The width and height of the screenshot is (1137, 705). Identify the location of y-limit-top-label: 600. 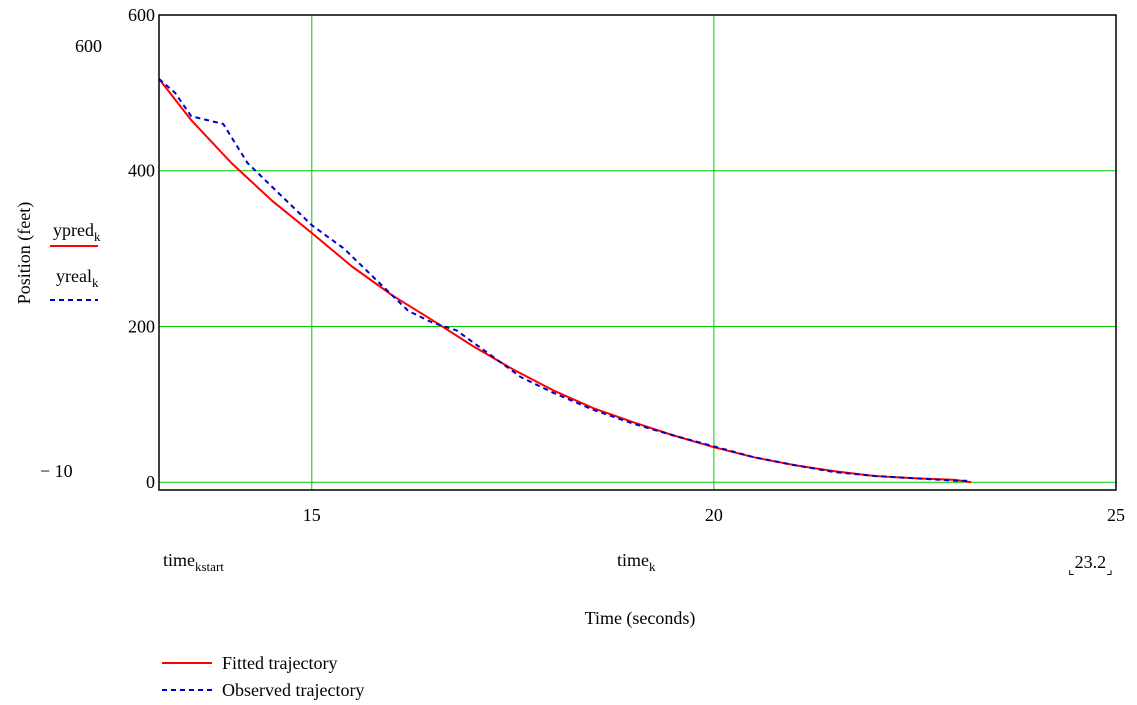
(88, 46).